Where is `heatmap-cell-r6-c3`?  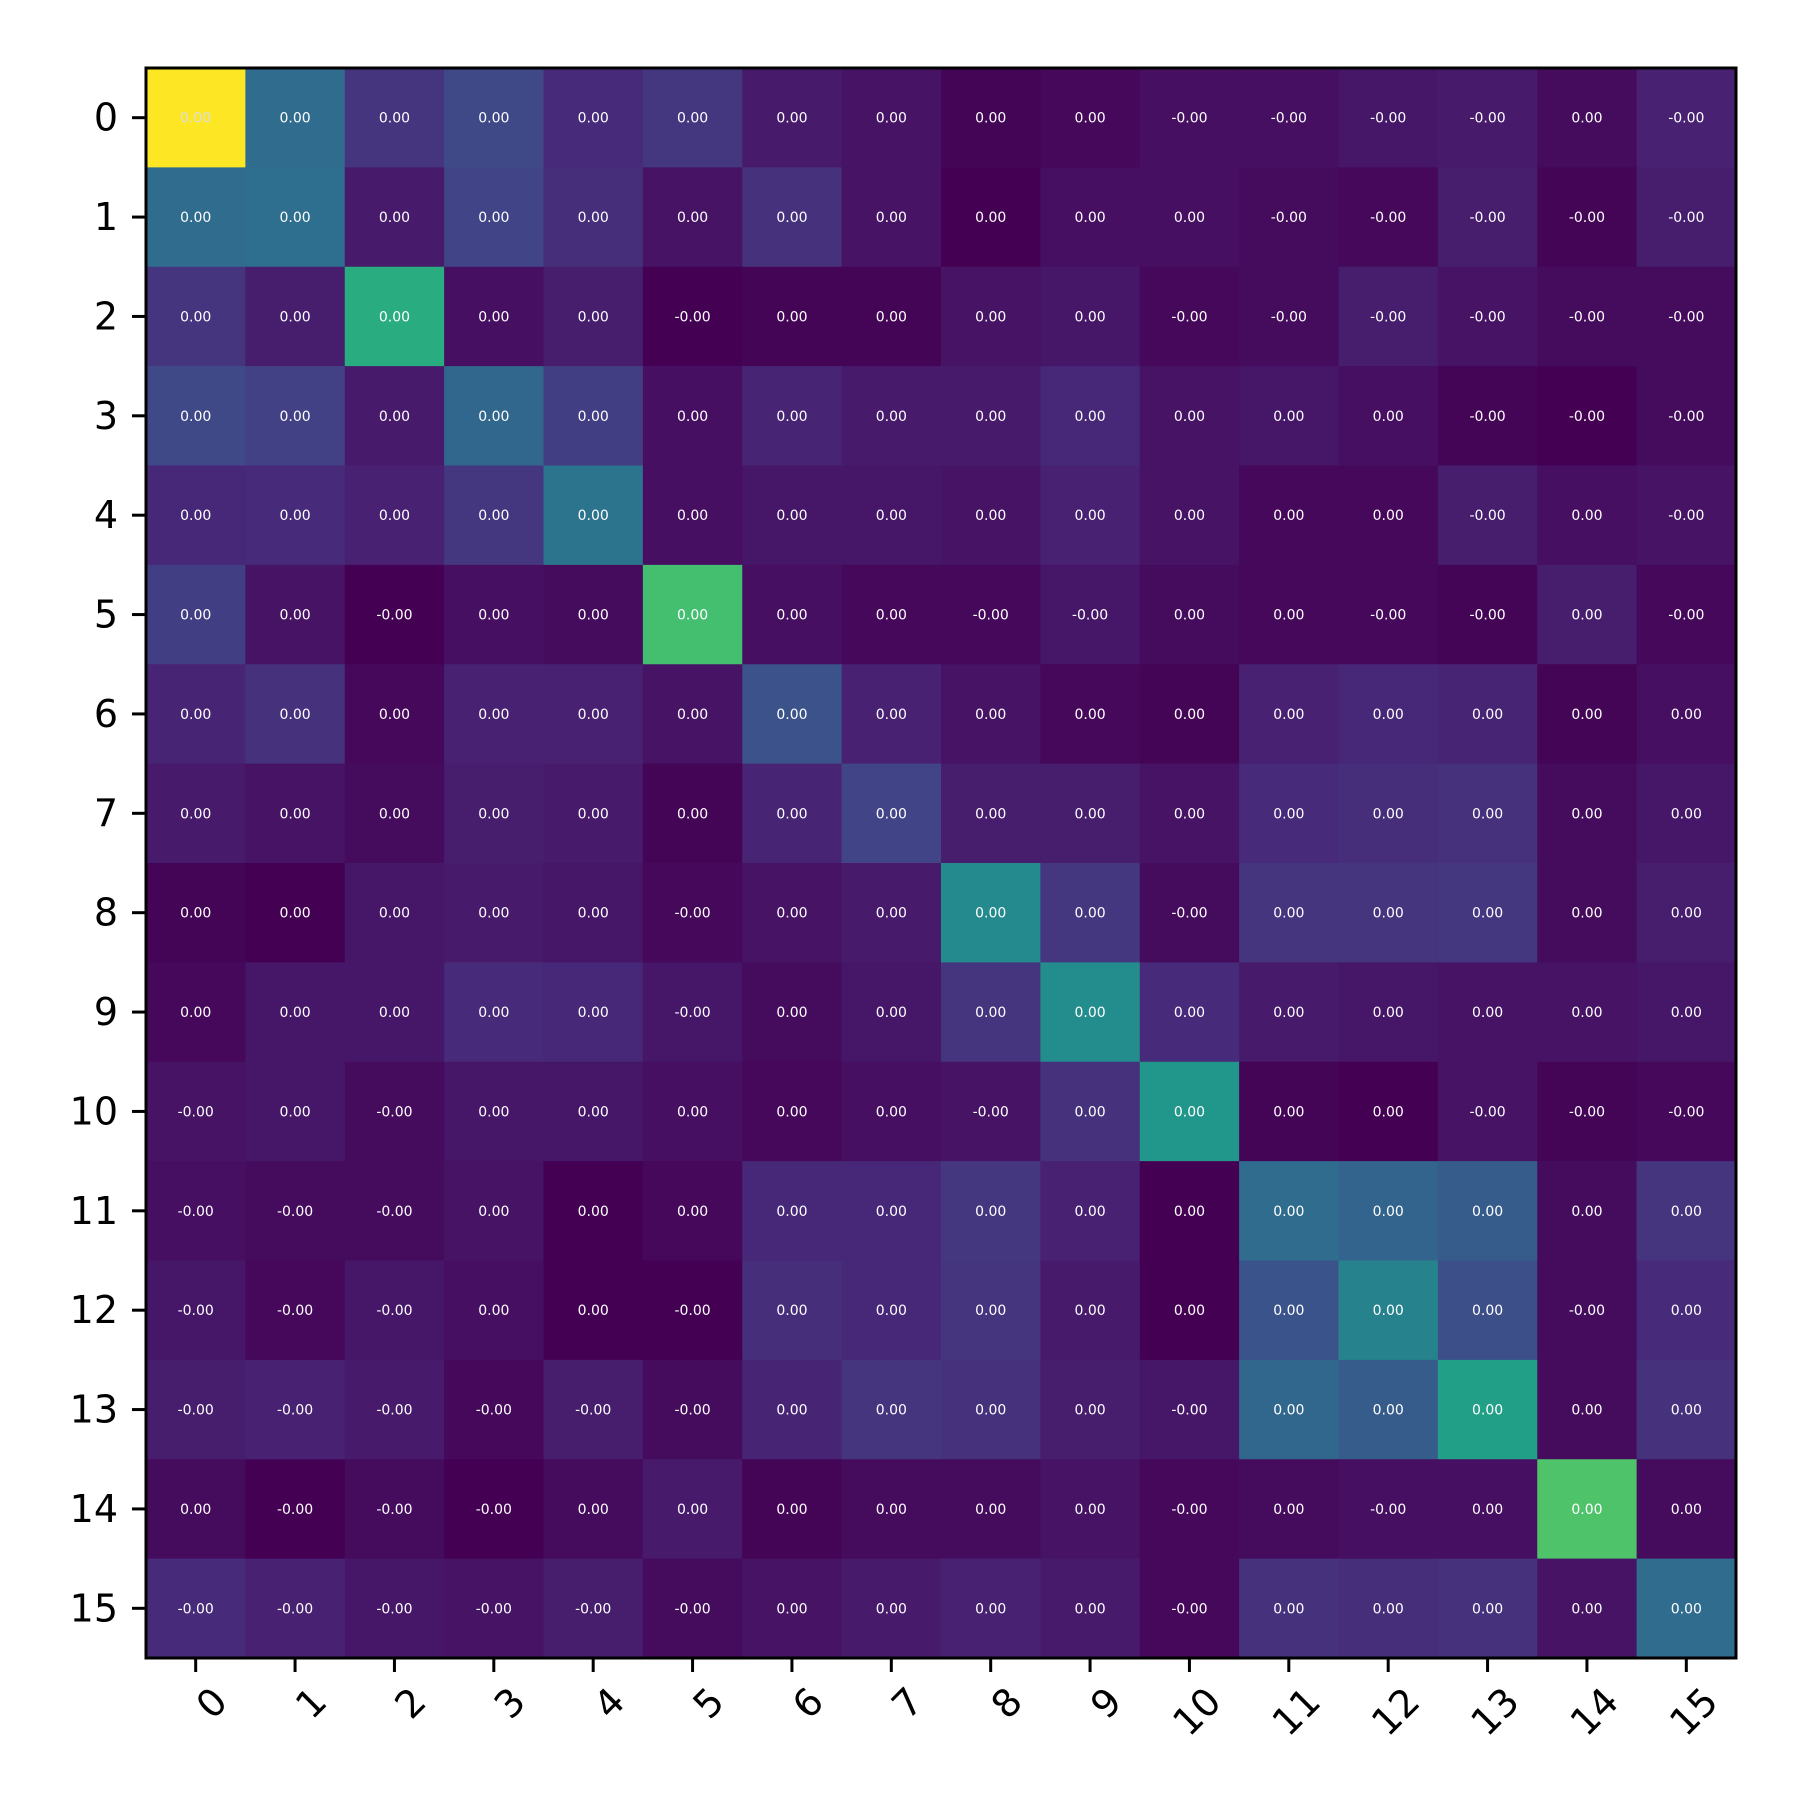 heatmap-cell-r6-c3 is located at coordinates (494, 714).